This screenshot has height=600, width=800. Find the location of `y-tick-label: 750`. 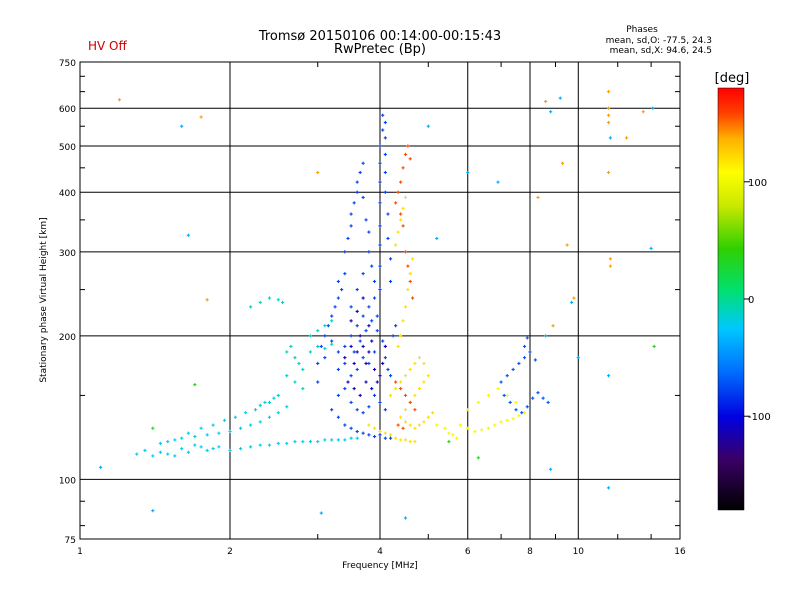

y-tick-label: 750 is located at coordinates (67, 64).